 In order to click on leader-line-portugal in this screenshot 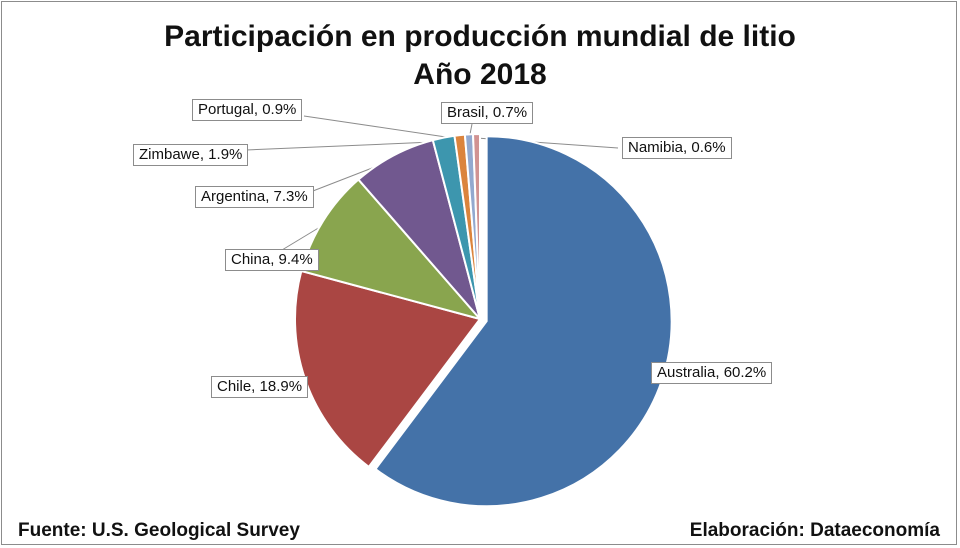, I will do `click(382, 127)`.